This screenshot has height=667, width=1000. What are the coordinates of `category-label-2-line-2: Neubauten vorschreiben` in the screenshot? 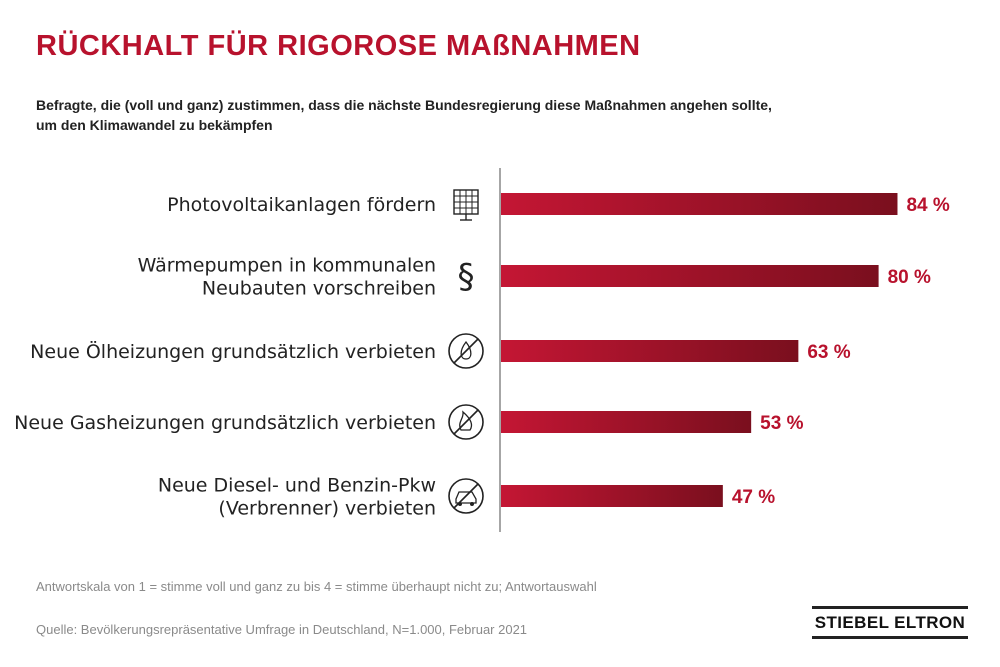 It's located at (319, 289).